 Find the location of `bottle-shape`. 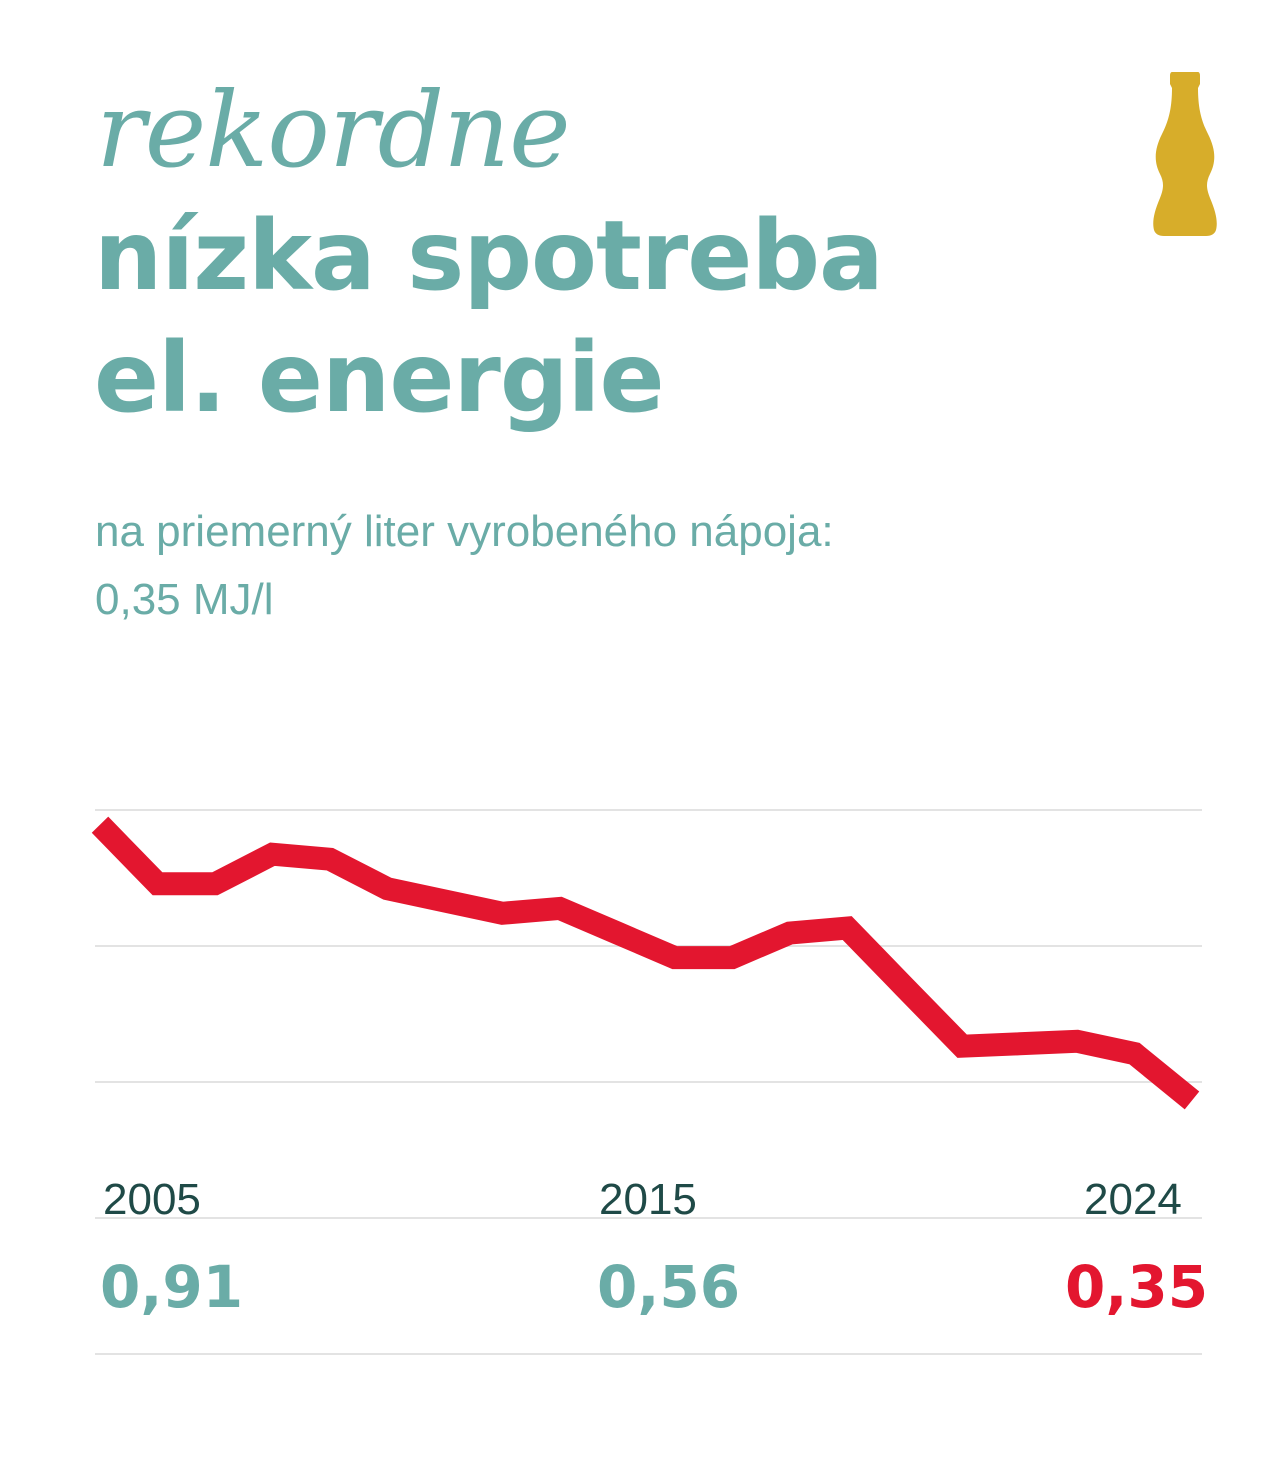

bottle-shape is located at coordinates (1185, 154).